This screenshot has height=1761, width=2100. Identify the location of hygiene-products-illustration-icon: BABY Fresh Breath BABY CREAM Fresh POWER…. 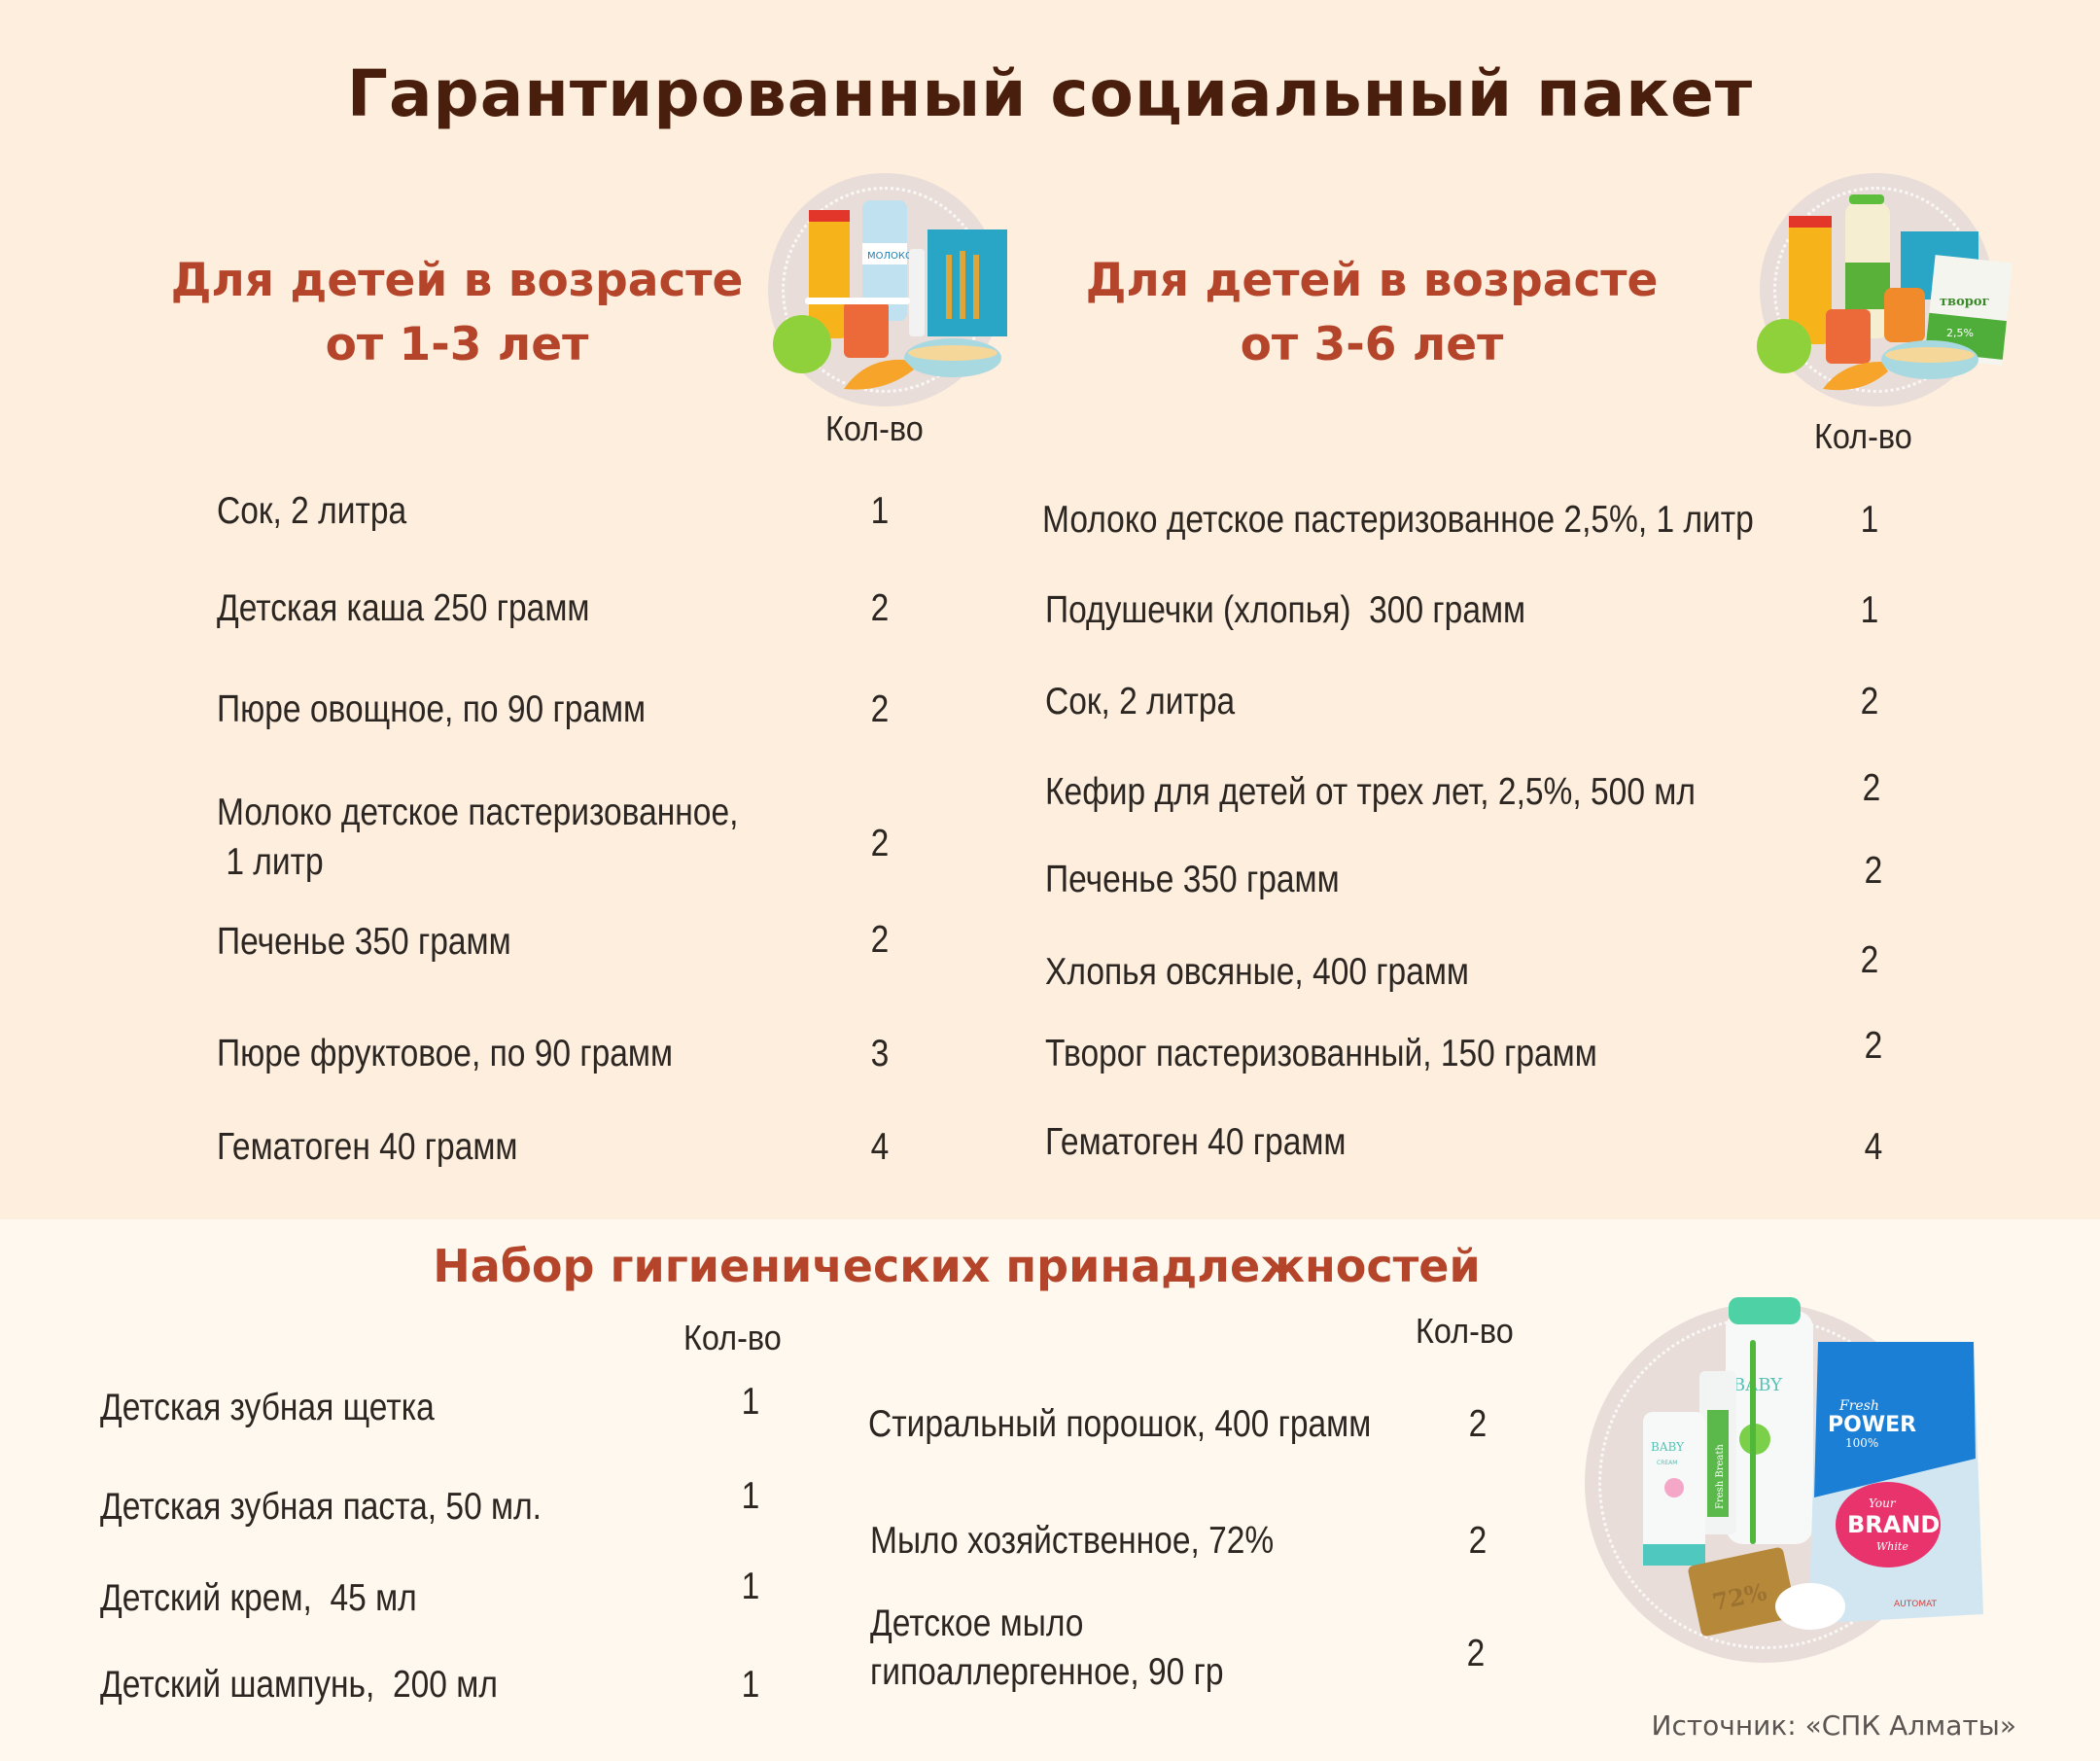
(1784, 1473).